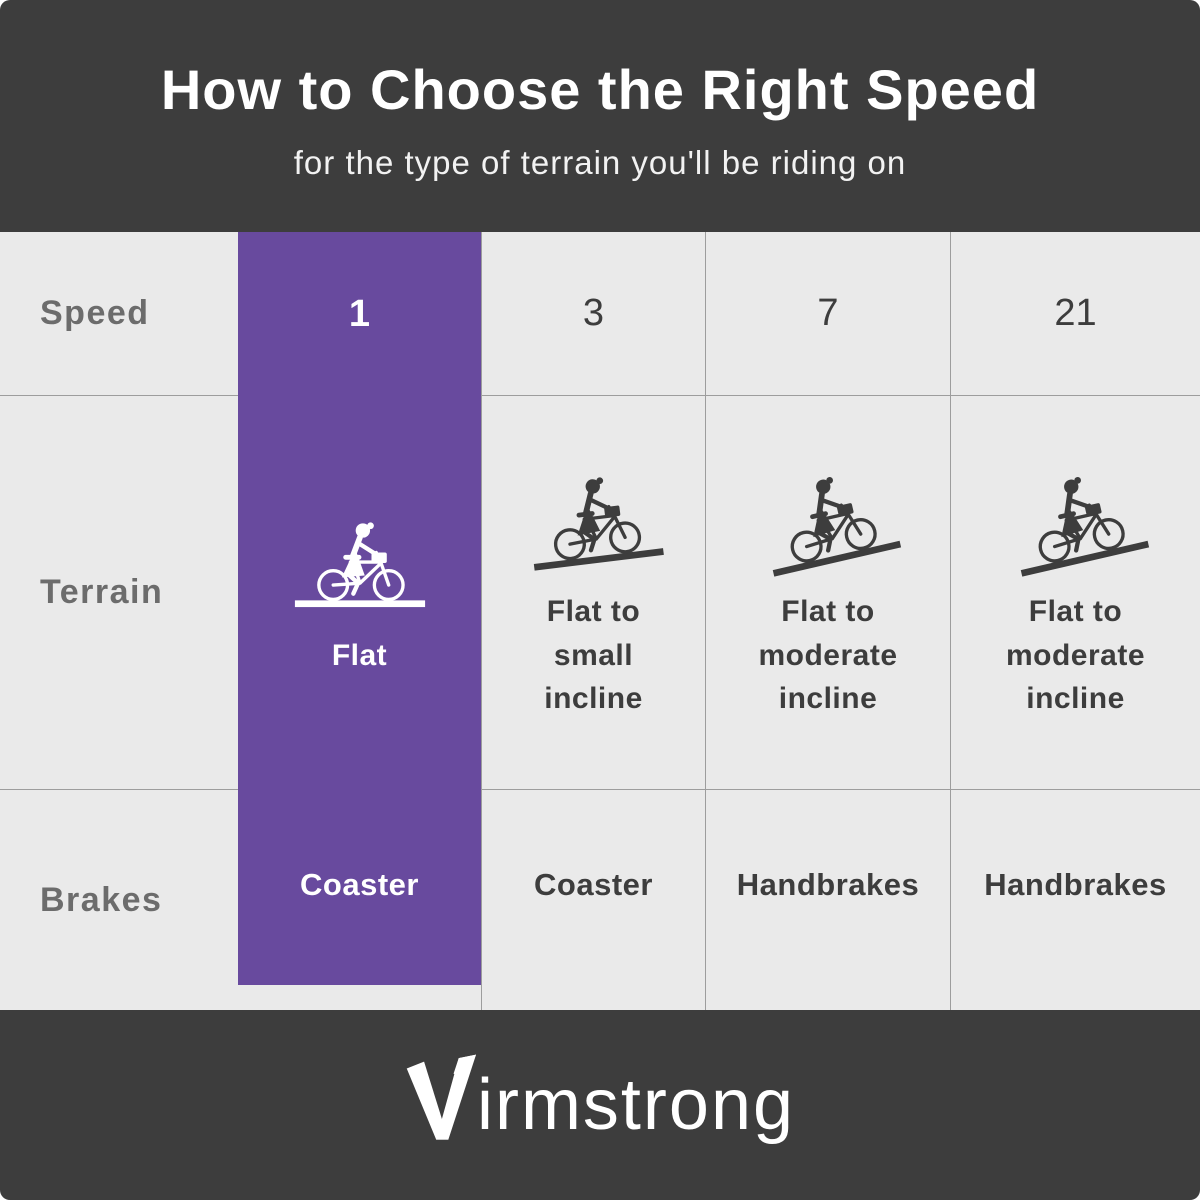 The height and width of the screenshot is (1200, 1200). Describe the element at coordinates (827, 314) in the screenshot. I see `speed-value-7: 7` at that location.